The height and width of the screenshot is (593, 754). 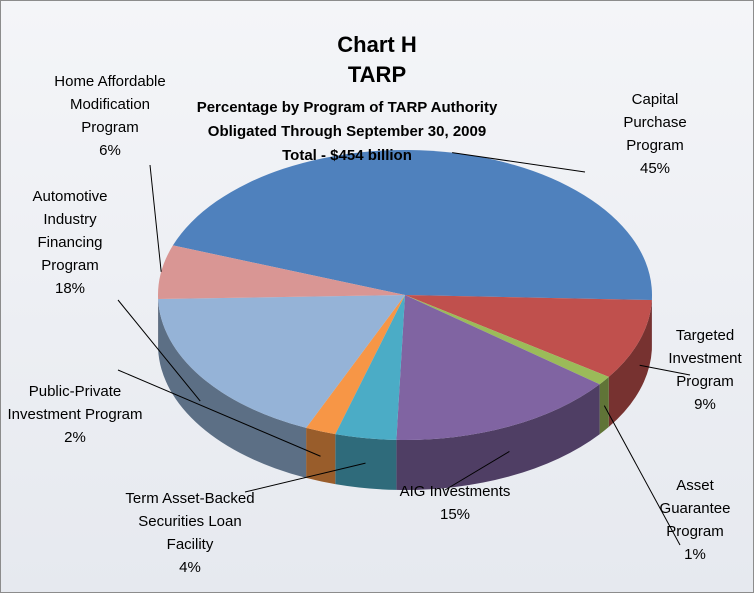 I want to click on slice-label: AIG Investments 15%, so click(x=455, y=503).